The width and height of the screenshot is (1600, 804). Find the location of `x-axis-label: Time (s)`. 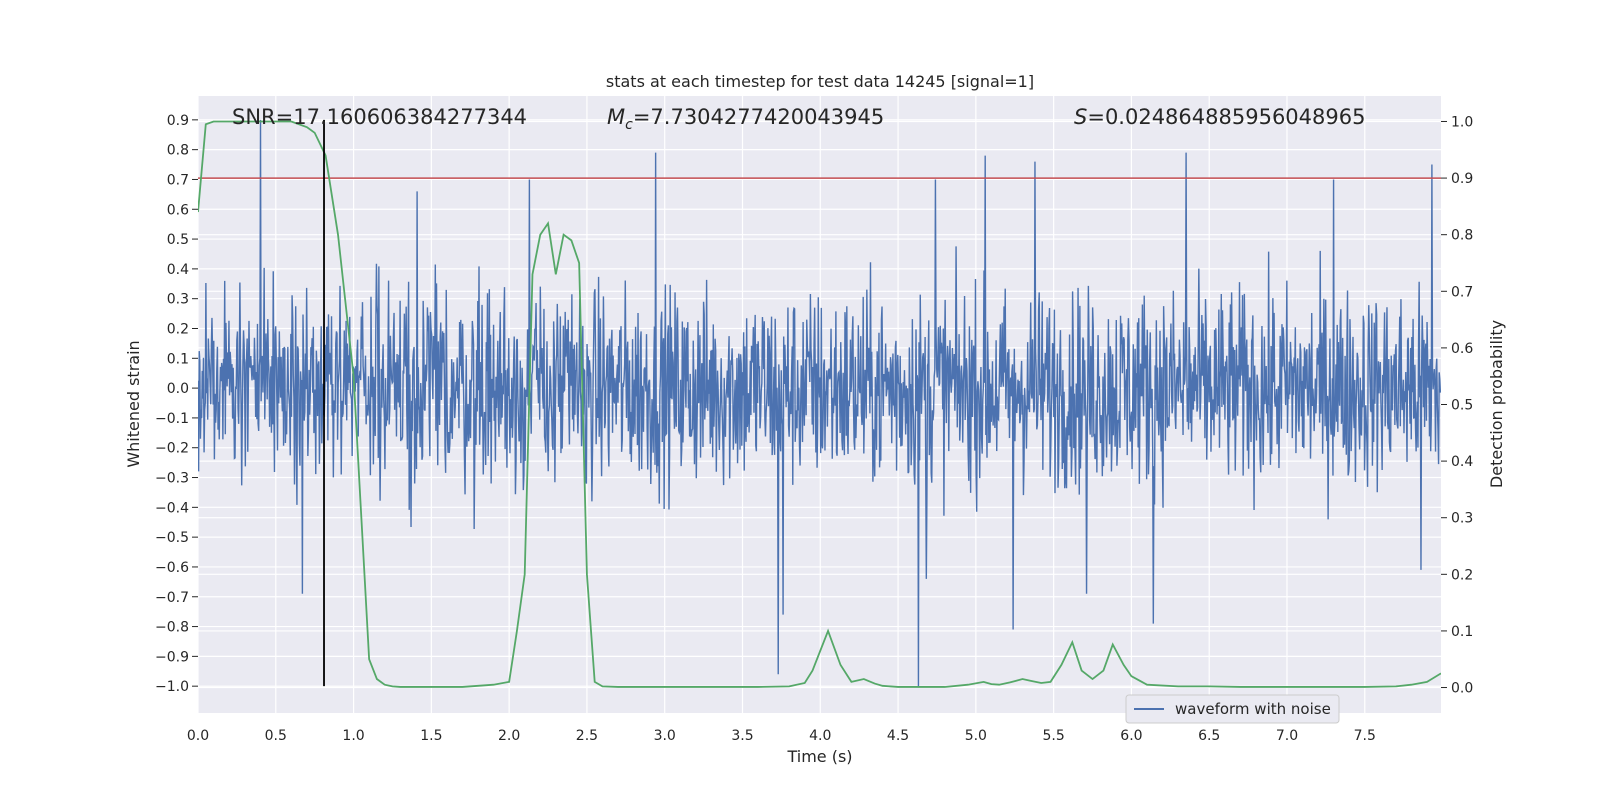

x-axis-label: Time (s) is located at coordinates (819, 756).